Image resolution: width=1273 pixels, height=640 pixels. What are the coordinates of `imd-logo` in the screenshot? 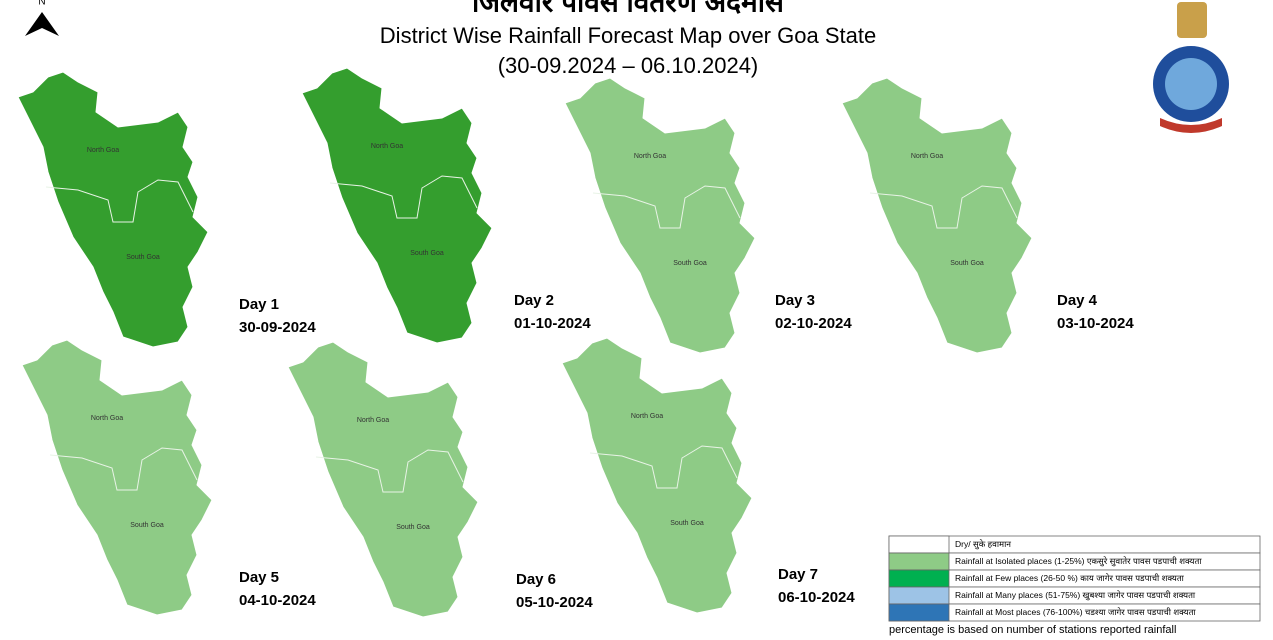 It's located at (1191, 67).